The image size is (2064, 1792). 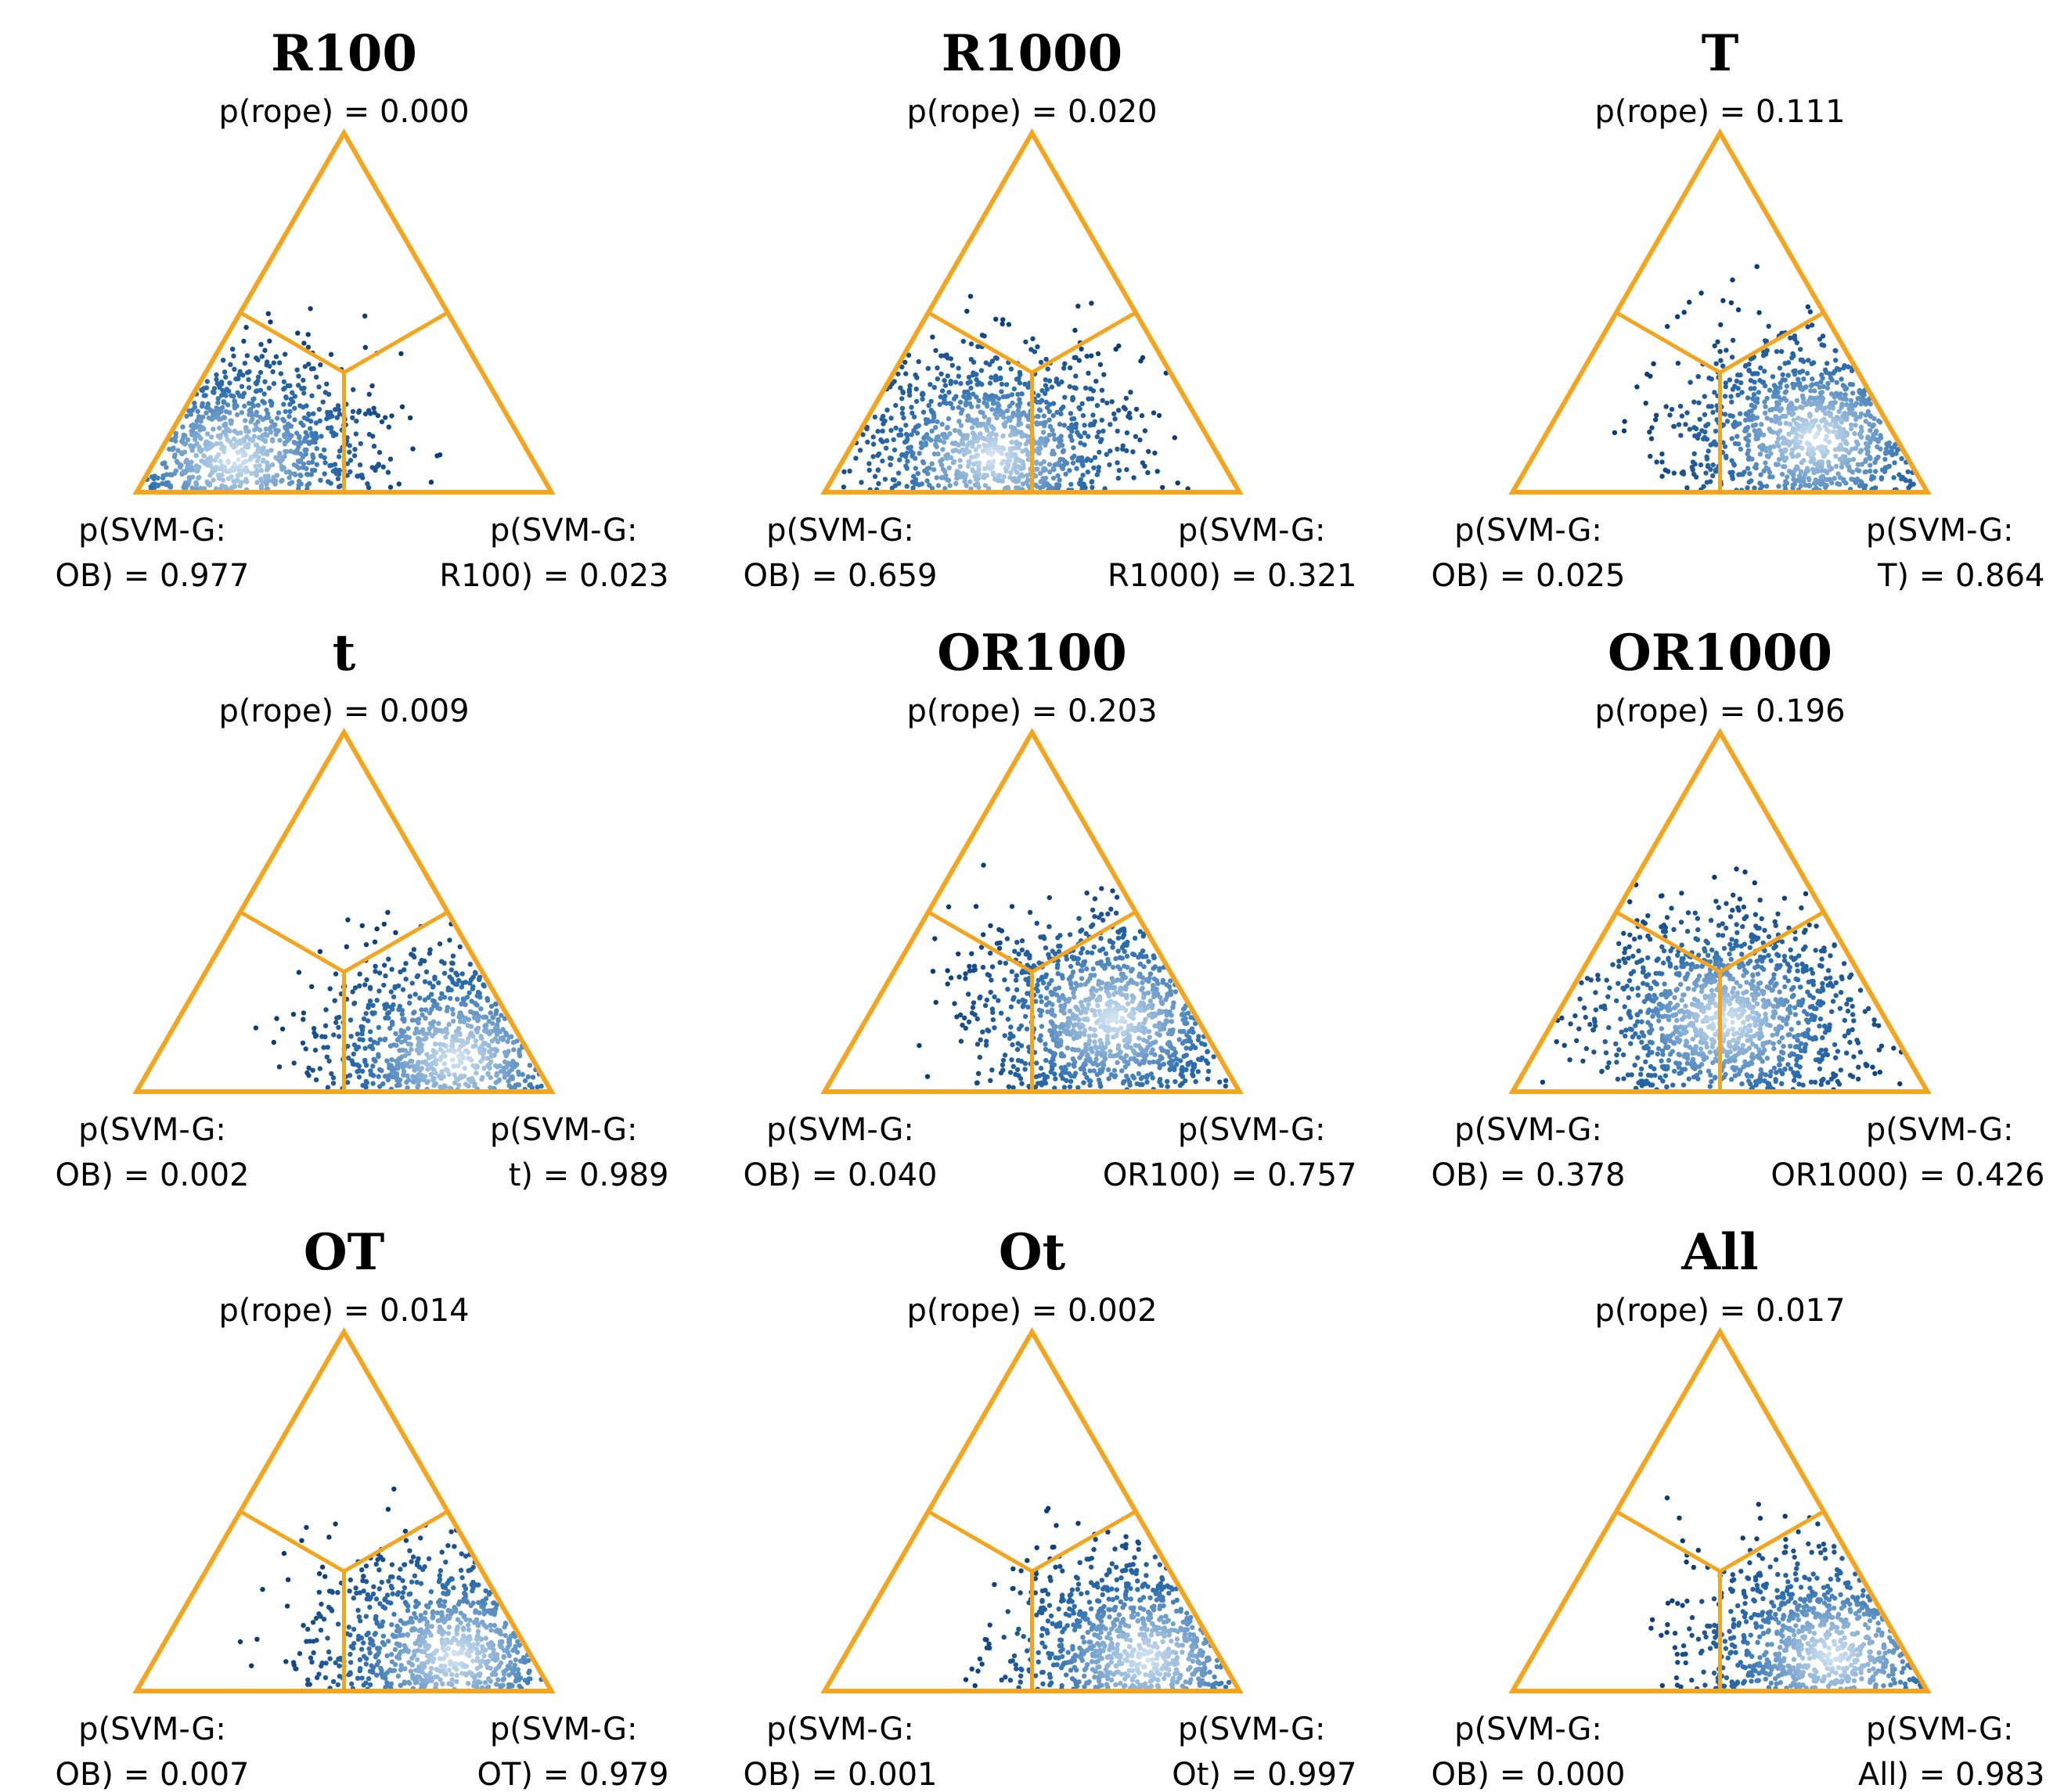 What do you see at coordinates (840, 531) in the screenshot?
I see `left-label-line-1: p(SVM-G:` at bounding box center [840, 531].